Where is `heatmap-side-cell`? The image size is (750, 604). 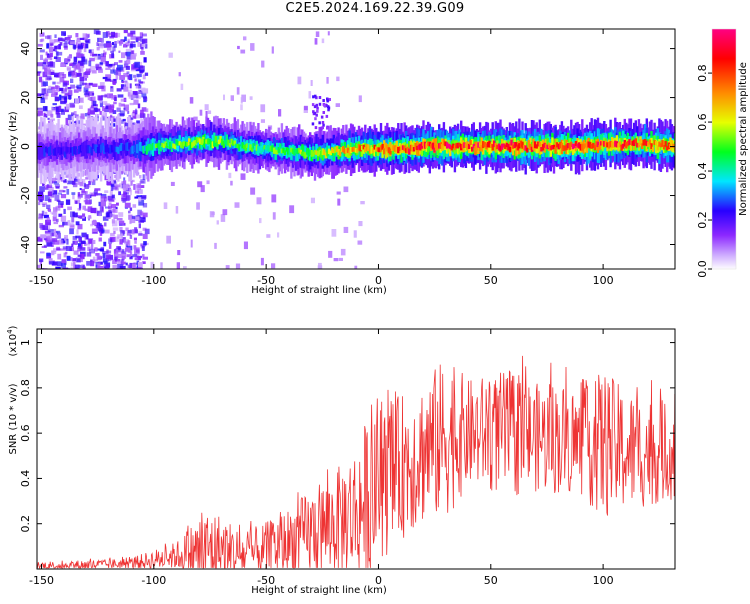
heatmap-side-cell is located at coordinates (327, 128).